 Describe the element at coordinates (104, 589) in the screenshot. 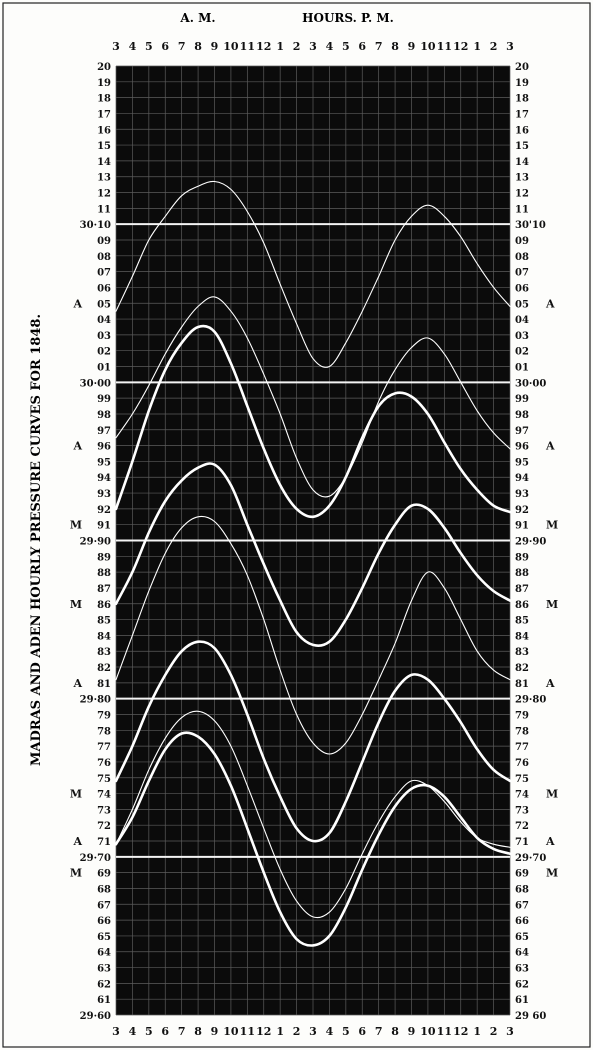

I see `y-tick-label-left: 87` at that location.